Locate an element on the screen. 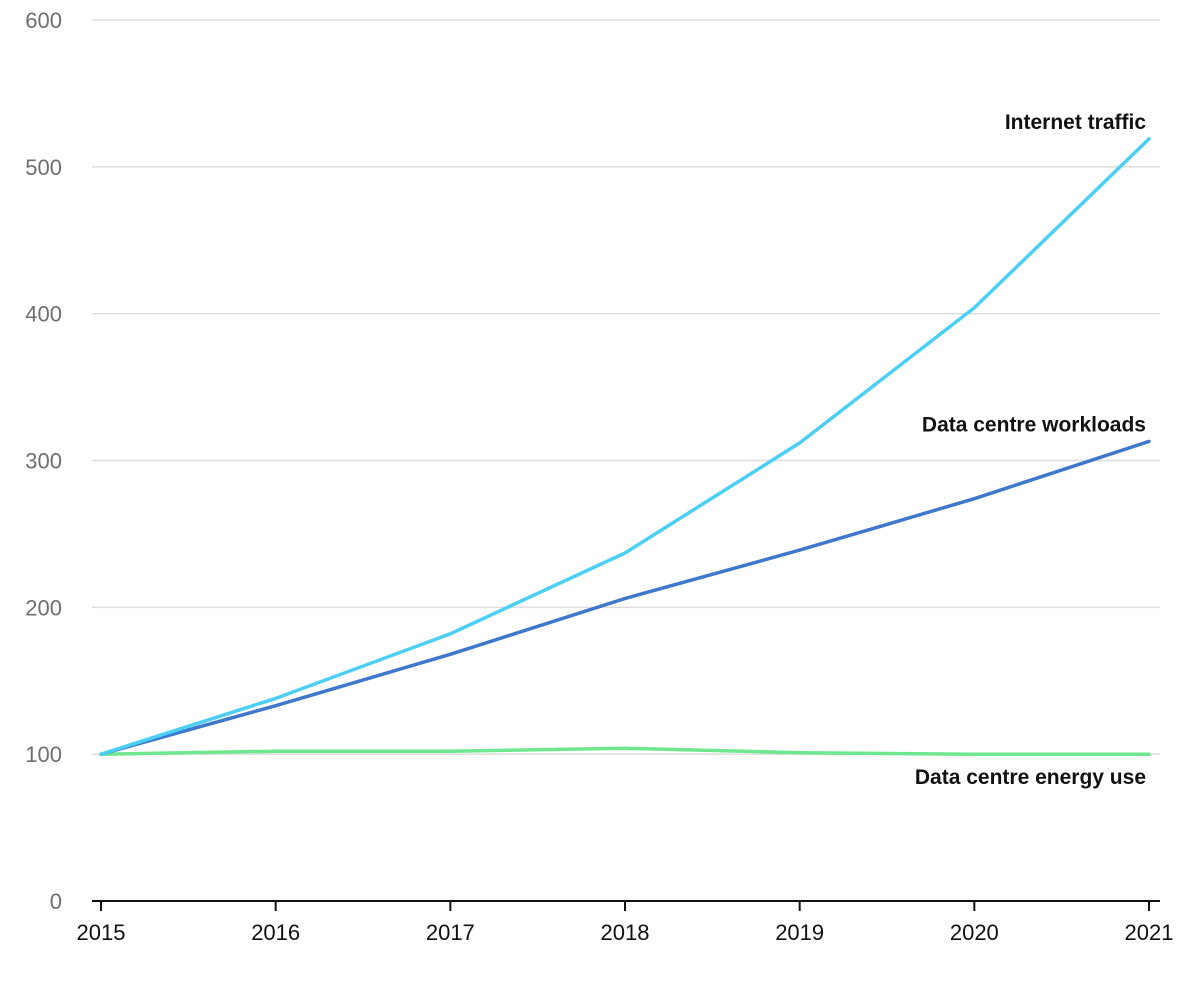  series-label-internet-traffic: Internet traffic is located at coordinates (1076, 122).